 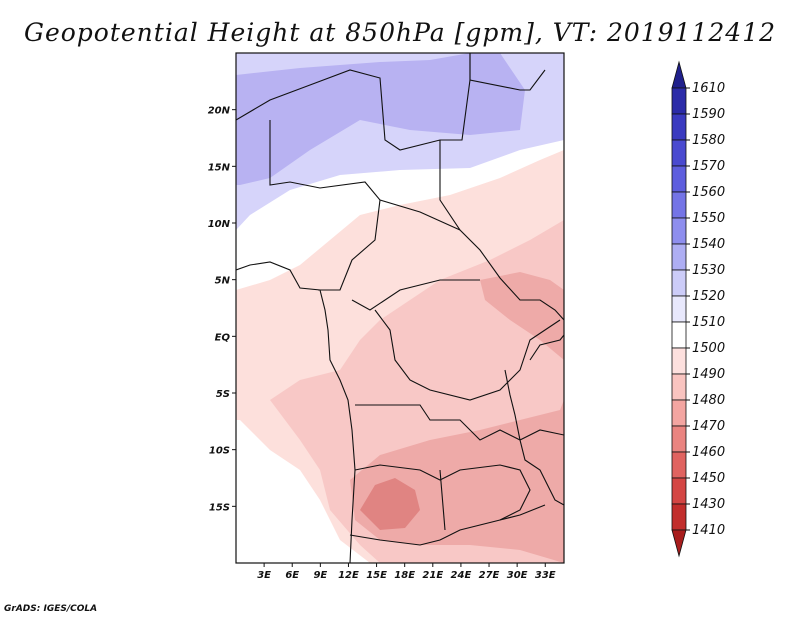 I want to click on lon-tick-label: 33E, so click(x=545, y=575).